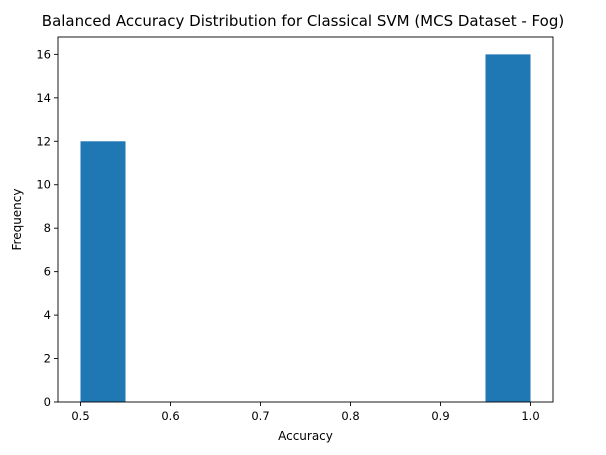 The image size is (606, 455). Describe the element at coordinates (47, 272) in the screenshot. I see `y-tick-label-3: 6` at that location.